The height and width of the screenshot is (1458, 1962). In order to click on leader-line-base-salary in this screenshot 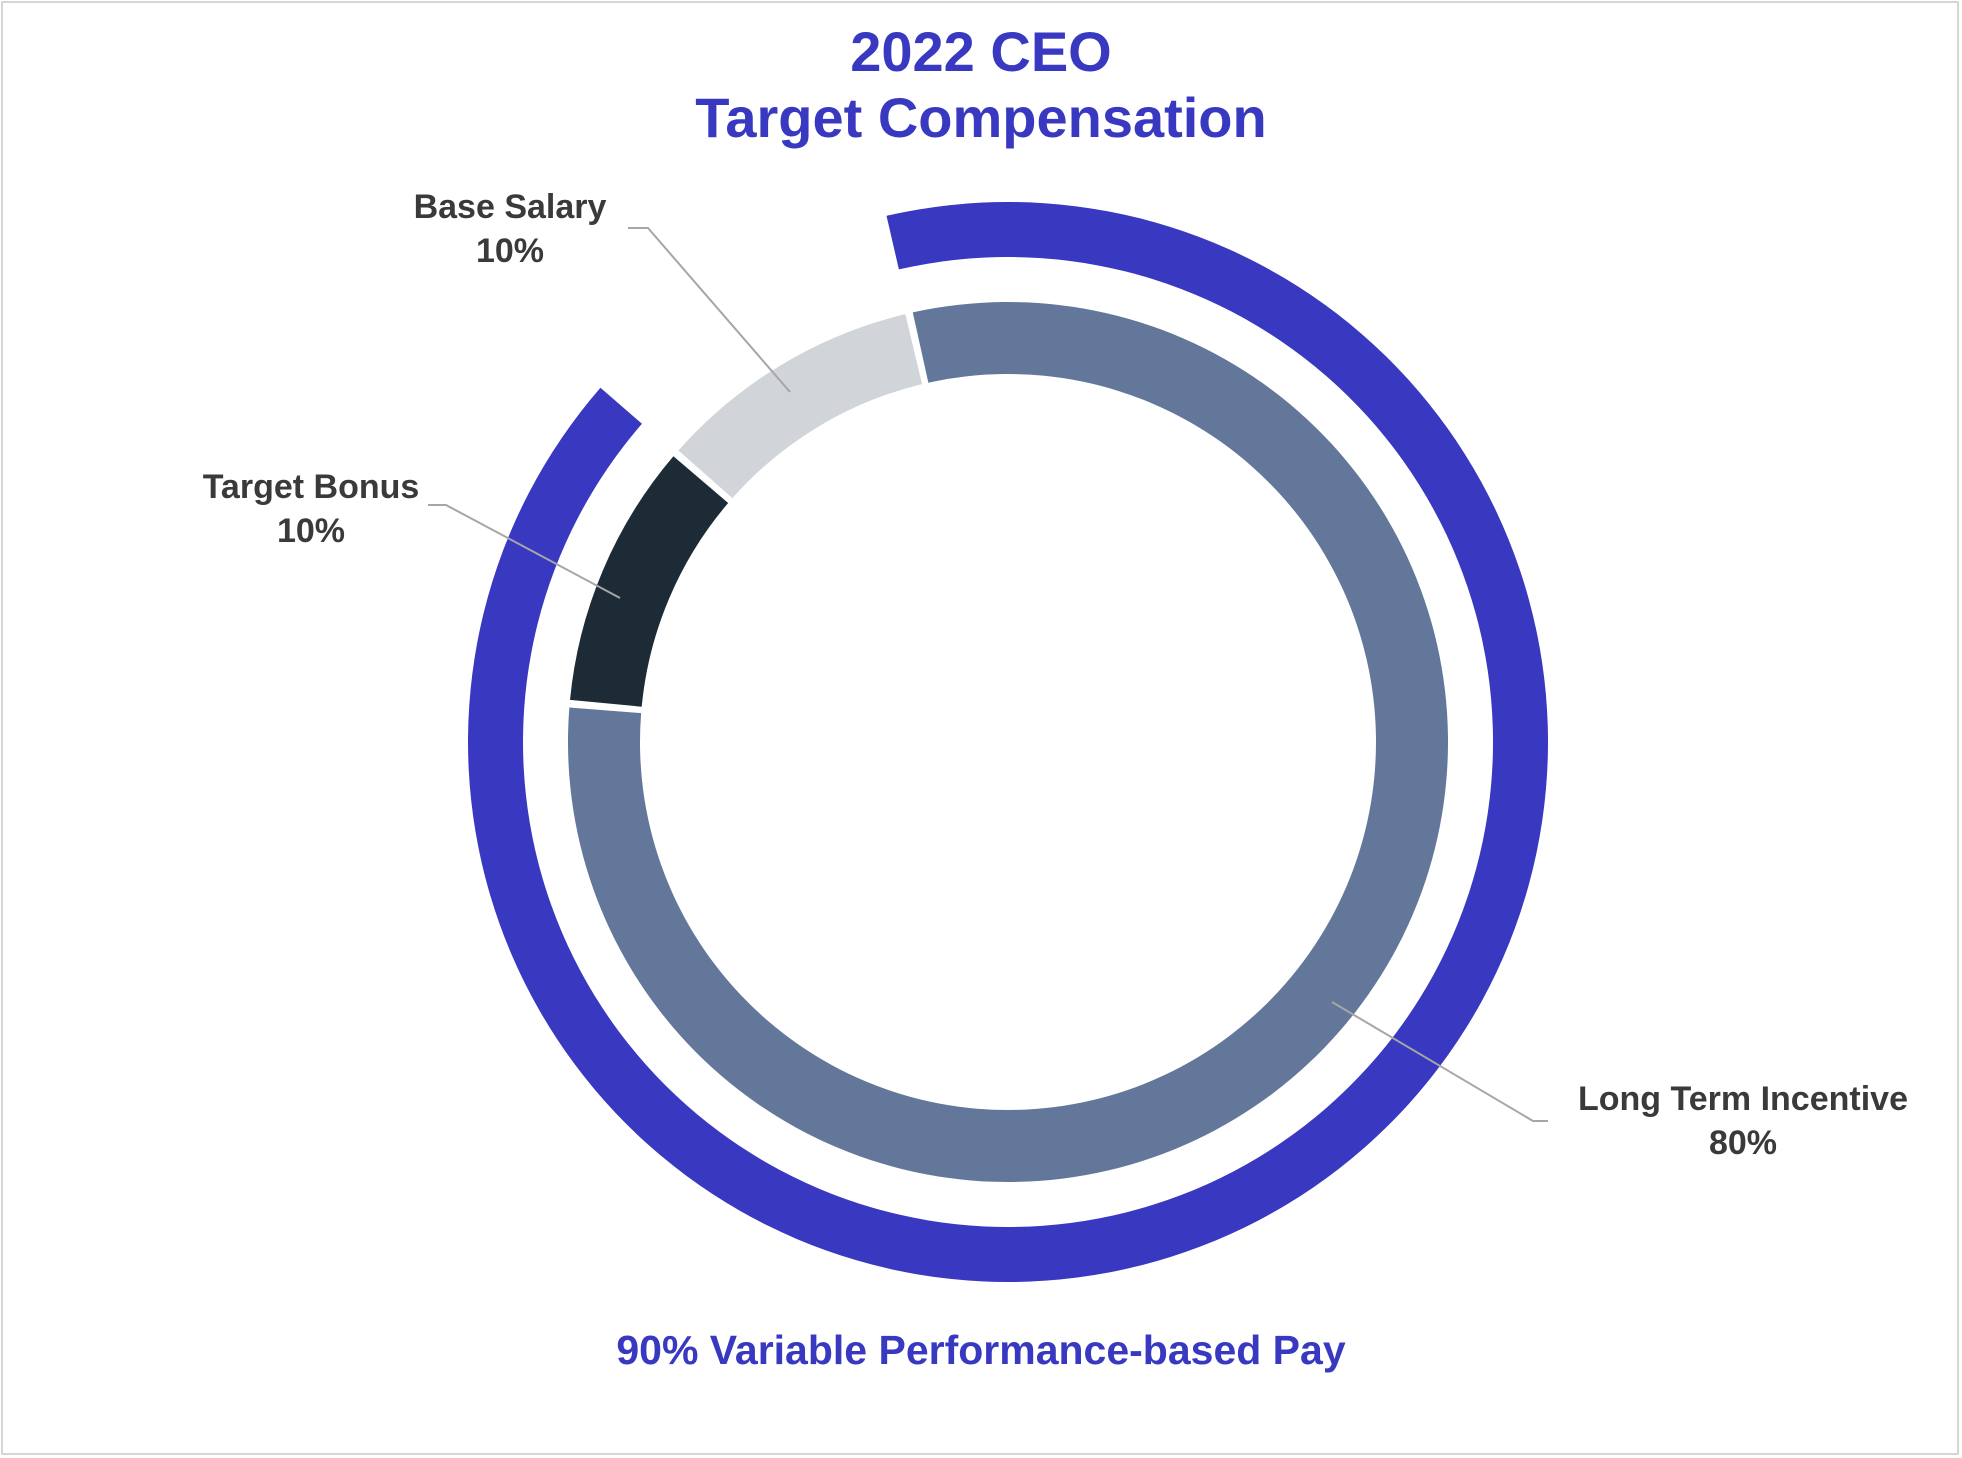, I will do `click(709, 310)`.